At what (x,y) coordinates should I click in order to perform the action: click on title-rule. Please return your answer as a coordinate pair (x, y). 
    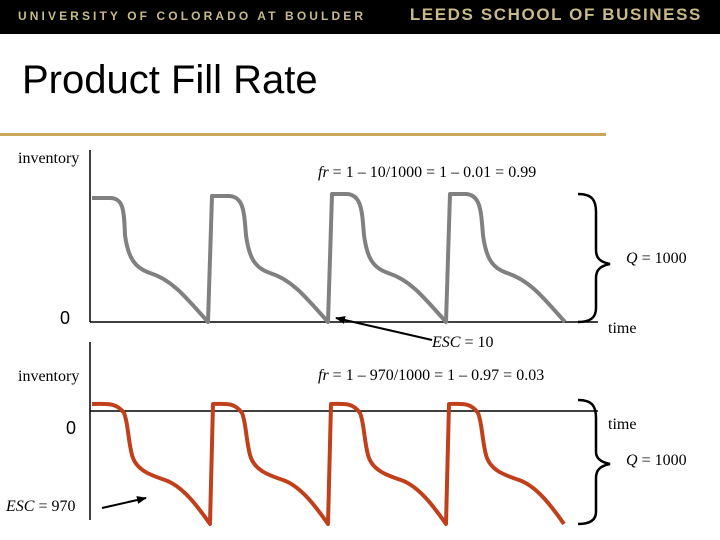
    Looking at the image, I should click on (303, 134).